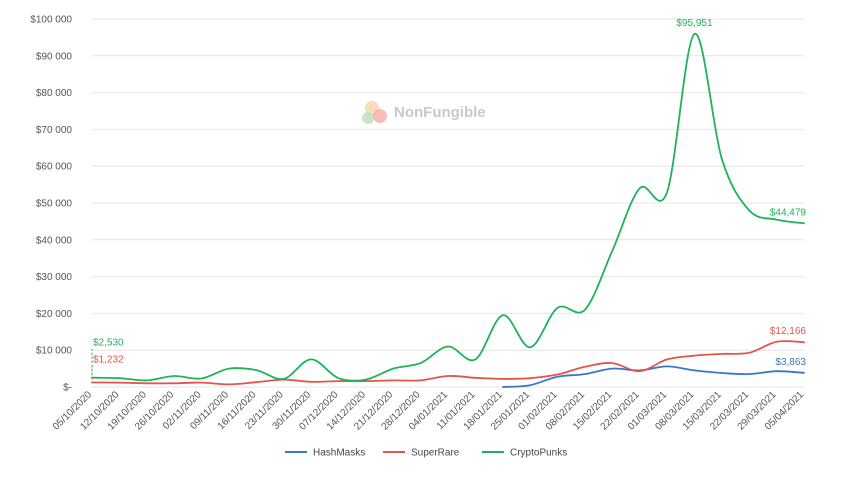 Image resolution: width=860 pixels, height=484 pixels. Describe the element at coordinates (108, 359) in the screenshot. I see `data-label: $1,232` at that location.